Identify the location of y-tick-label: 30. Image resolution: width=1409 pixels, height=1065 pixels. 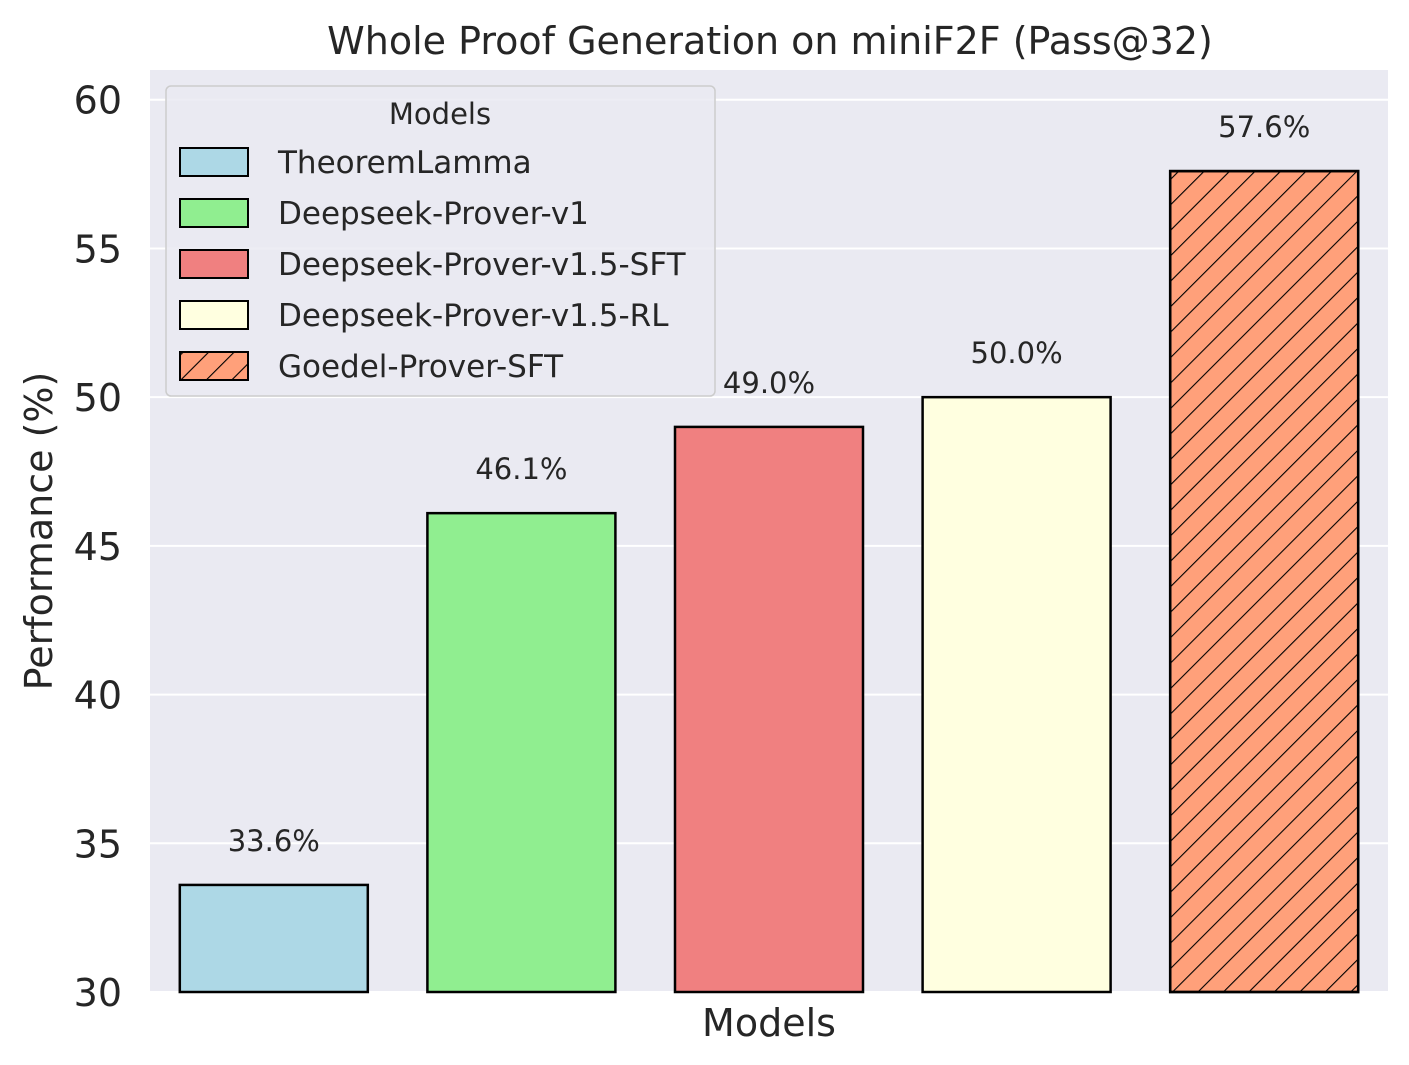
(98, 993).